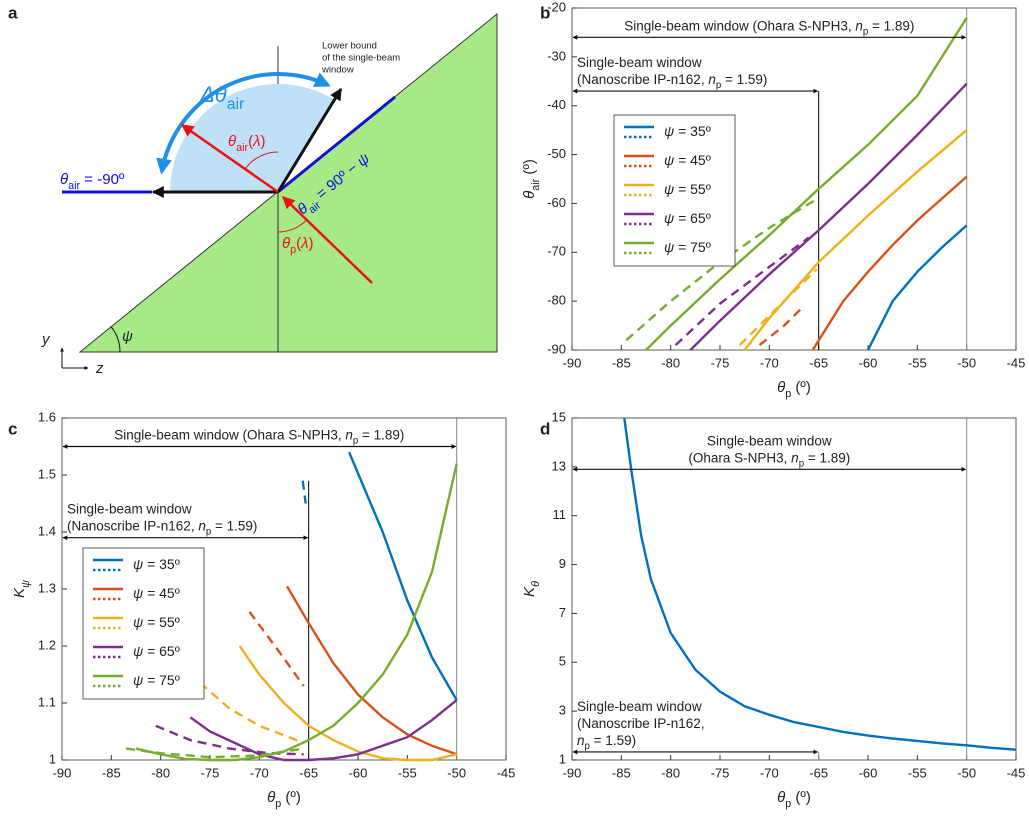  I want to click on y-tick-label: -20, so click(556, 7).